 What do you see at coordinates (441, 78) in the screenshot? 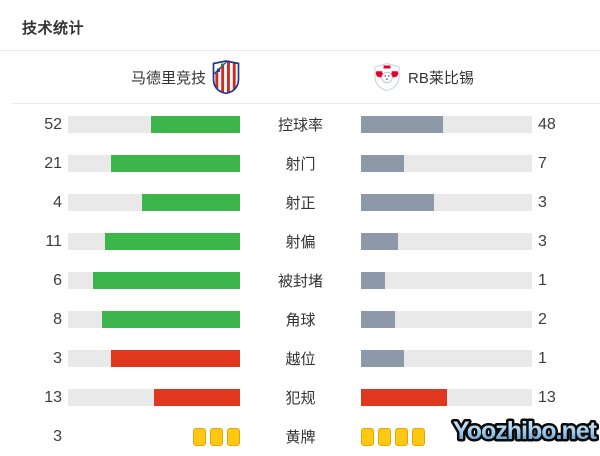
I see `away-team-name: RB莱比锡` at bounding box center [441, 78].